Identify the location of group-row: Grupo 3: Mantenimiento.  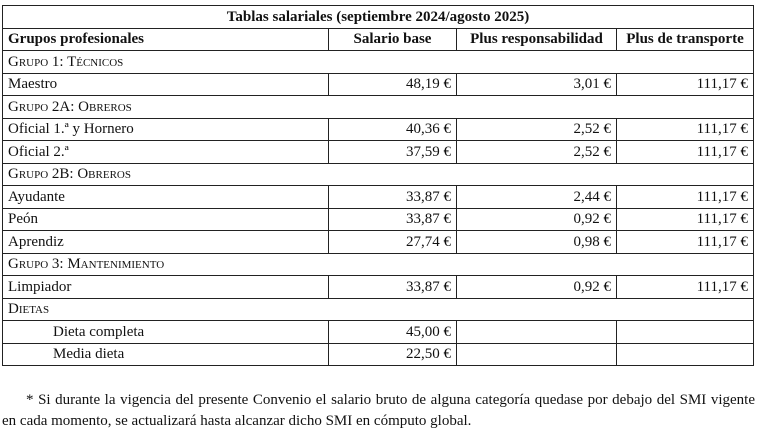
(378, 264).